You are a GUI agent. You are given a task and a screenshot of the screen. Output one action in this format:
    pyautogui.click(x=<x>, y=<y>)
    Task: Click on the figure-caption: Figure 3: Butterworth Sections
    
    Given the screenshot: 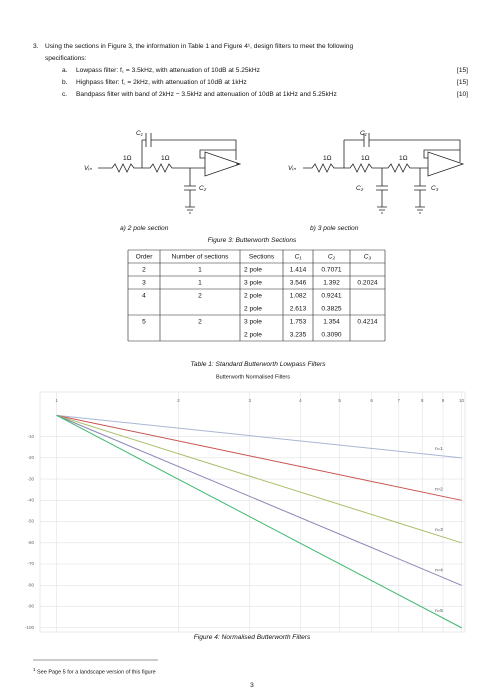 What is the action you would take?
    pyautogui.click(x=252, y=240)
    